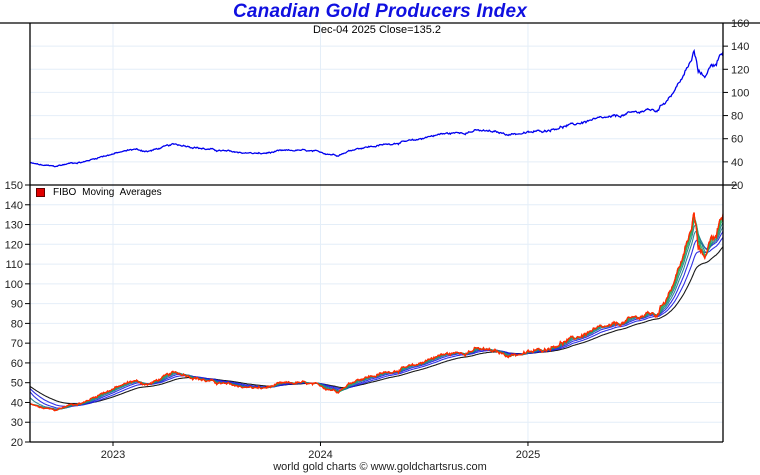 The height and width of the screenshot is (475, 760). I want to click on y-tick-label: 160, so click(740, 24).